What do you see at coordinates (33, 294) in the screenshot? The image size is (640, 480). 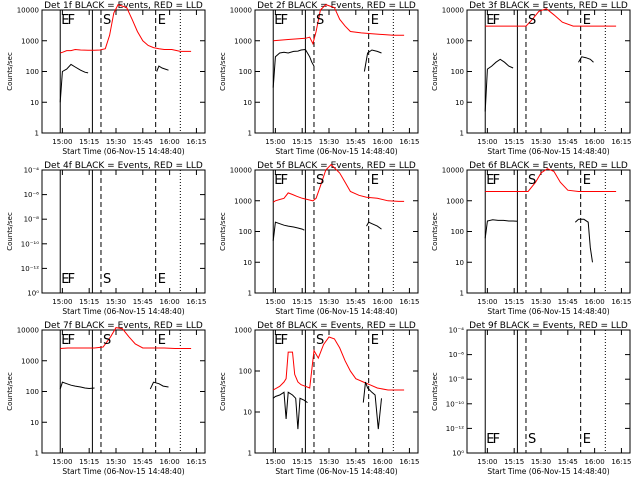 I see `y-tick-label: 10⁰` at bounding box center [33, 294].